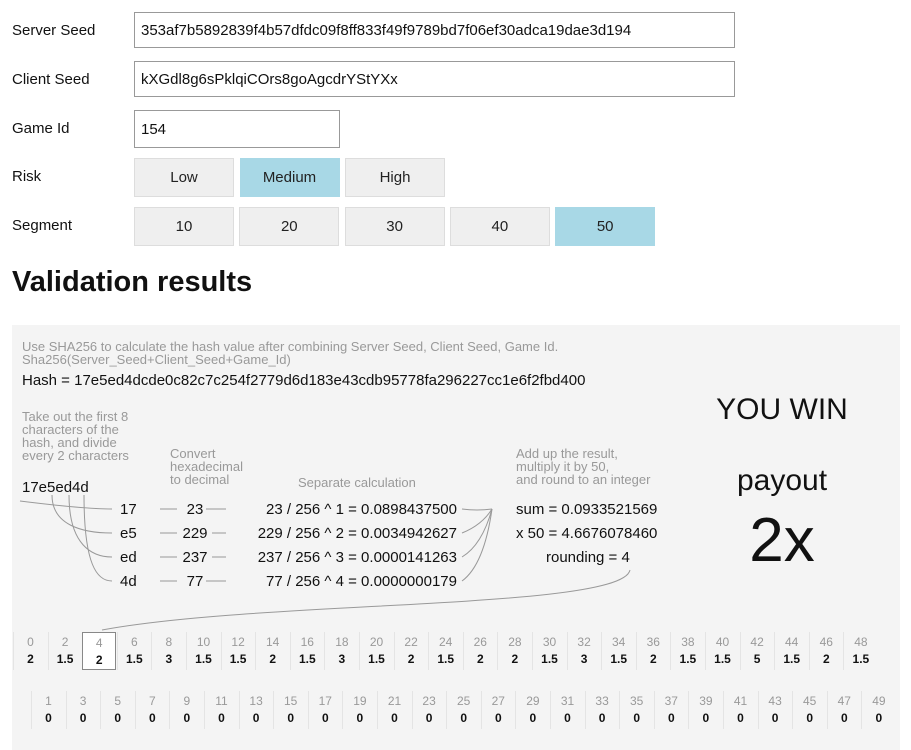  Describe the element at coordinates (722, 651) in the screenshot. I see `segment-cell: 40 1.5` at that location.